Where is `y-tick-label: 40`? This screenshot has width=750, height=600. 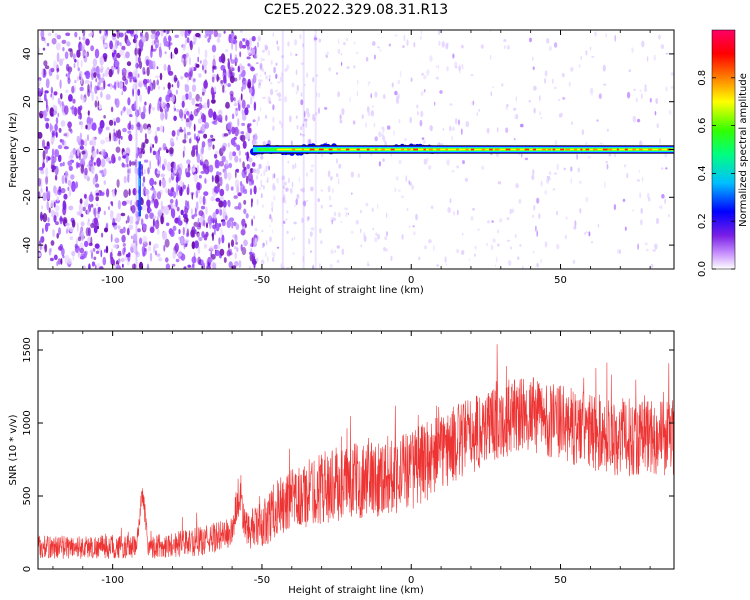 y-tick-label: 40 is located at coordinates (27, 54).